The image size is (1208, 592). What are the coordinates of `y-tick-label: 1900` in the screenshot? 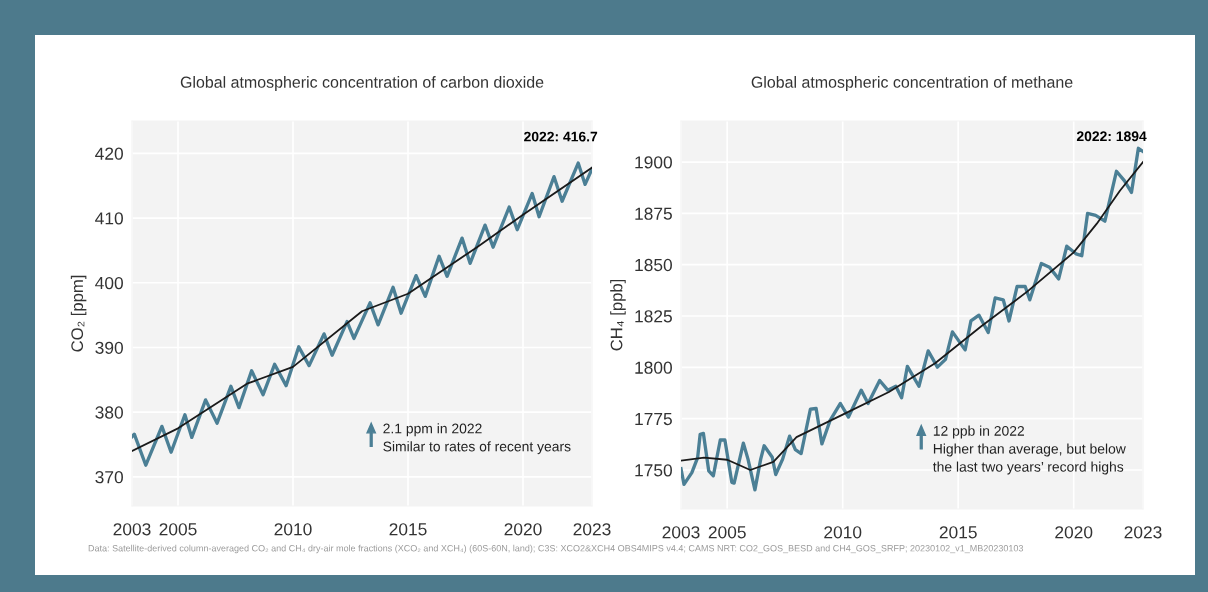 It's located at (653, 162).